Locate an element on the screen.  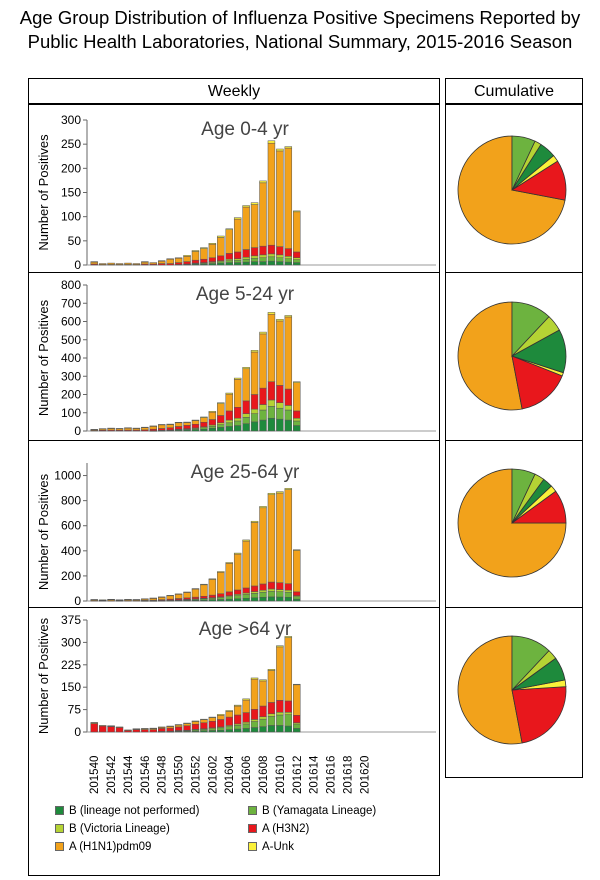
x-tick-label: 201542 is located at coordinates (112, 775).